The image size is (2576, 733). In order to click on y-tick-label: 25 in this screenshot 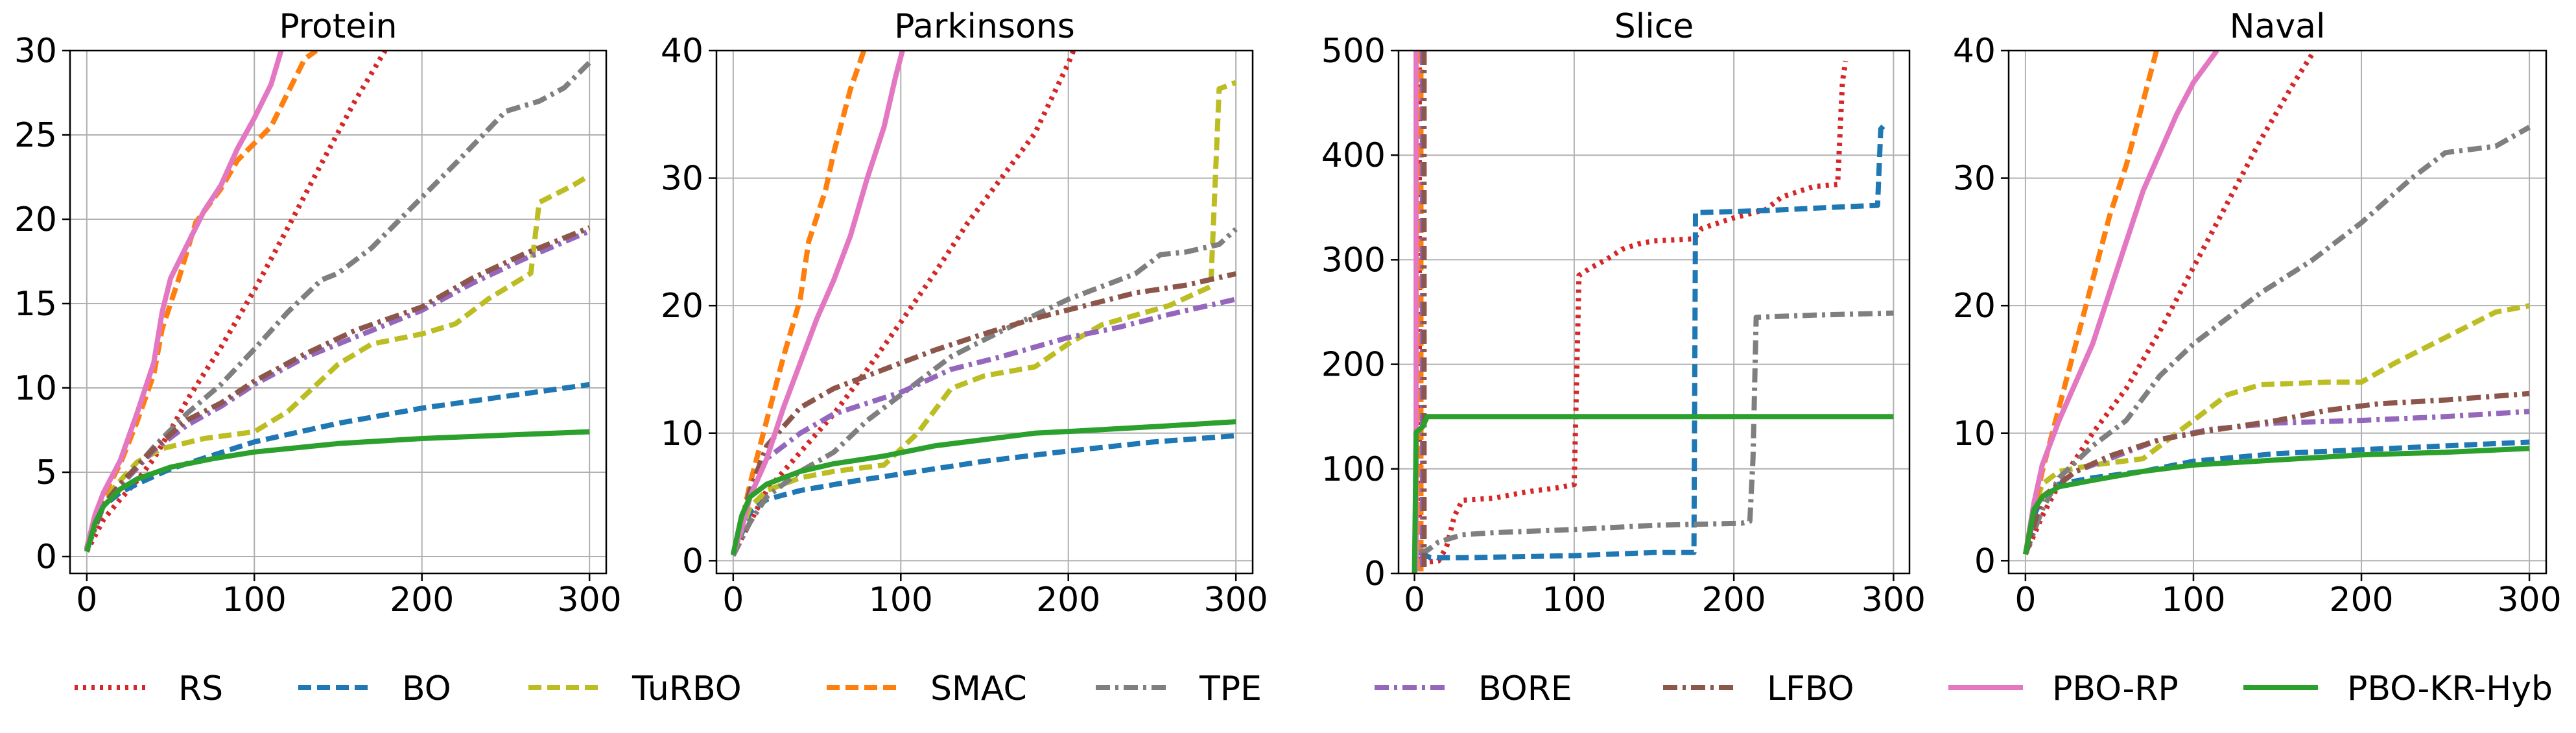, I will do `click(35, 135)`.